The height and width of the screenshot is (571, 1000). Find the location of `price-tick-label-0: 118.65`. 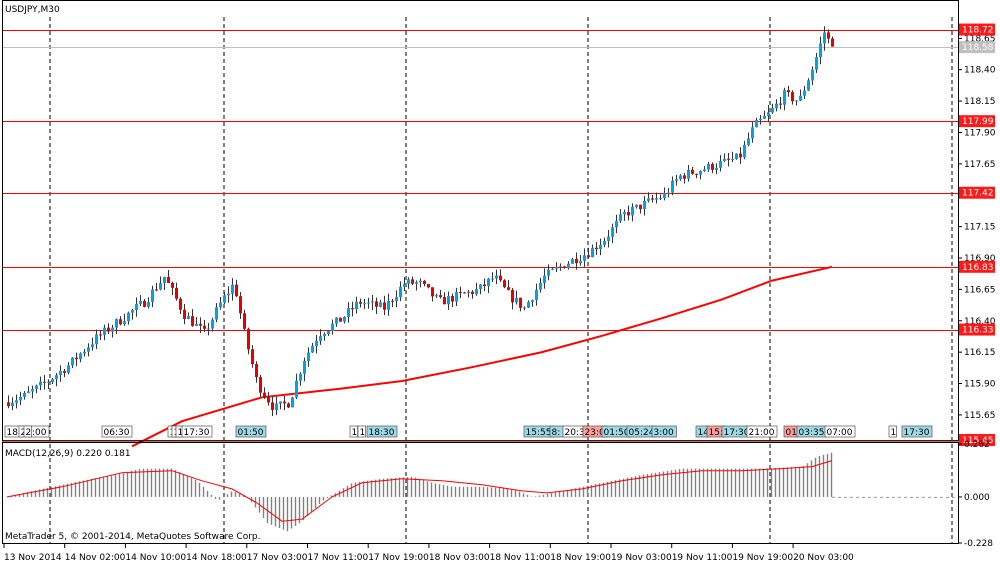

price-tick-label-0: 118.65 is located at coordinates (980, 39).